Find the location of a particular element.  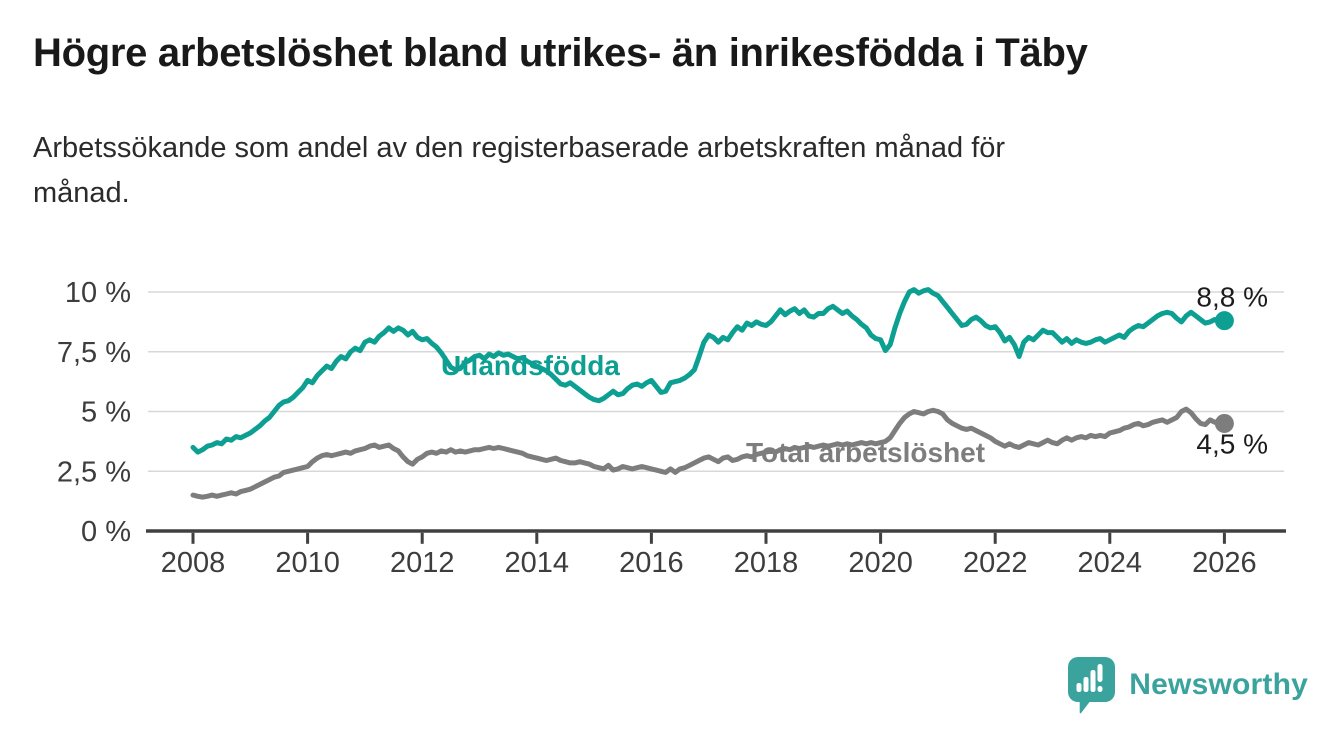

series-end-value-label: 8,8 % is located at coordinates (1232, 297).